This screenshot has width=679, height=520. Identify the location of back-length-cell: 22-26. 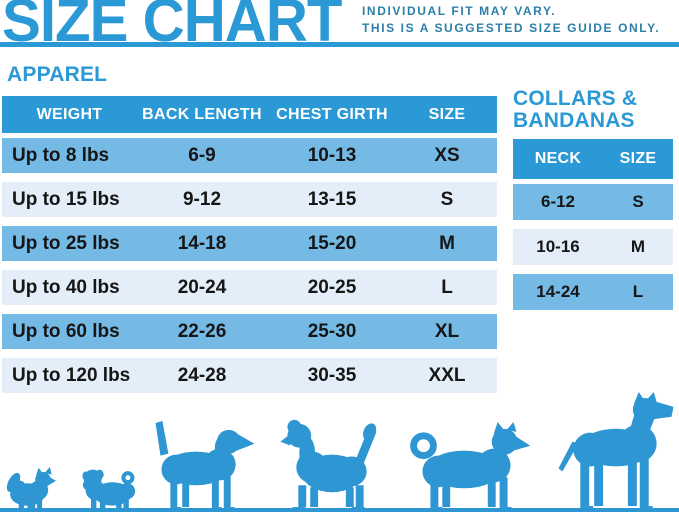
(202, 331).